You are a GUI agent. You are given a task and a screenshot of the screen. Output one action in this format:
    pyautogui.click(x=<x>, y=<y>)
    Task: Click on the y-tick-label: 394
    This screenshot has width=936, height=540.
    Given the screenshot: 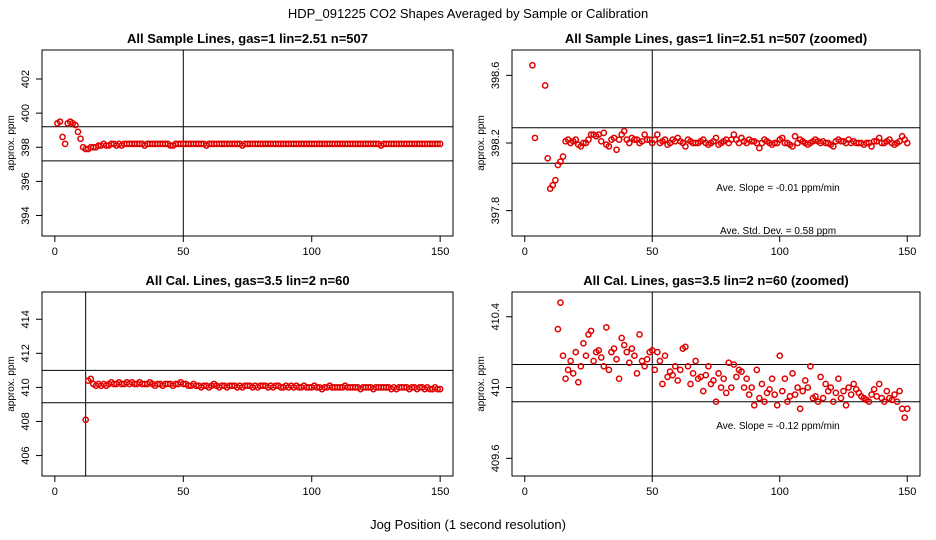 What is the action you would take?
    pyautogui.click(x=26, y=215)
    